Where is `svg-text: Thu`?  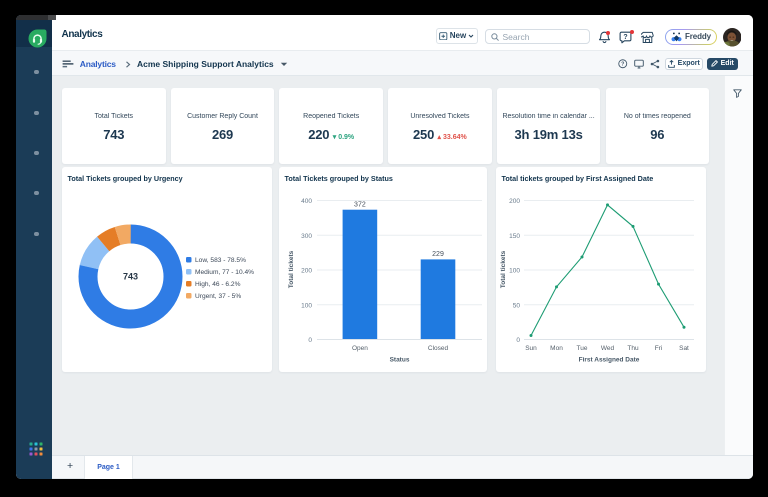
svg-text: Thu is located at coordinates (633, 348).